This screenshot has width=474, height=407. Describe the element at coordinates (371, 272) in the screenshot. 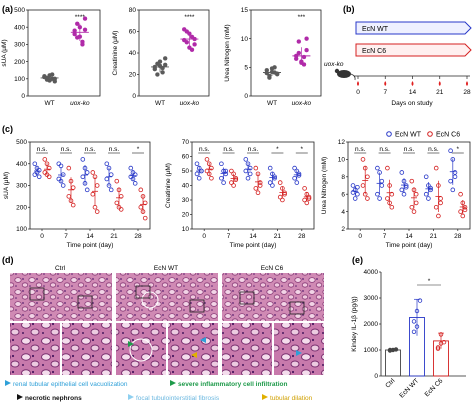

I see `y-tick-label: 4000` at that location.